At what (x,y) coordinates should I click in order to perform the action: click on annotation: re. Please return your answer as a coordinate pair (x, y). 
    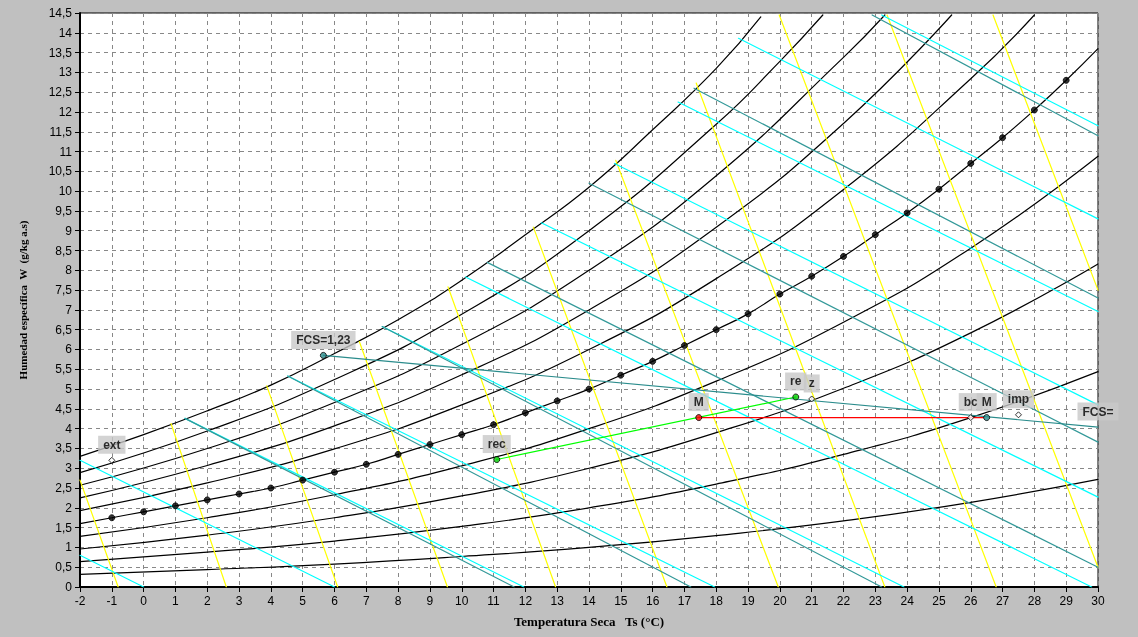
    Looking at the image, I should click on (796, 381).